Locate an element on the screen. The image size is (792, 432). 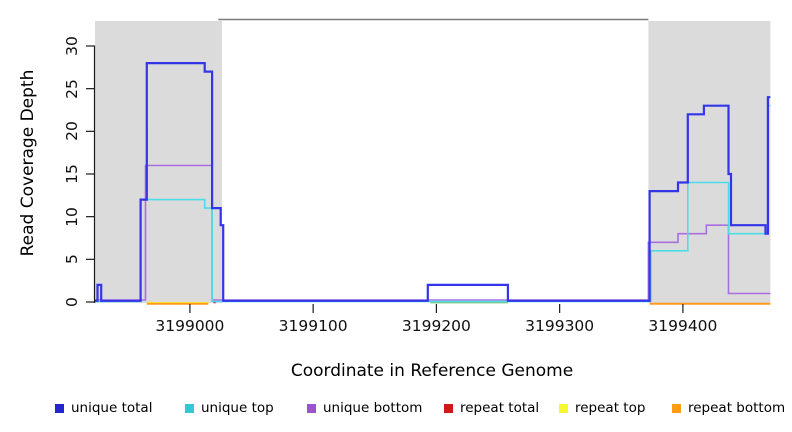
legend-label: unique total is located at coordinates (112, 408).